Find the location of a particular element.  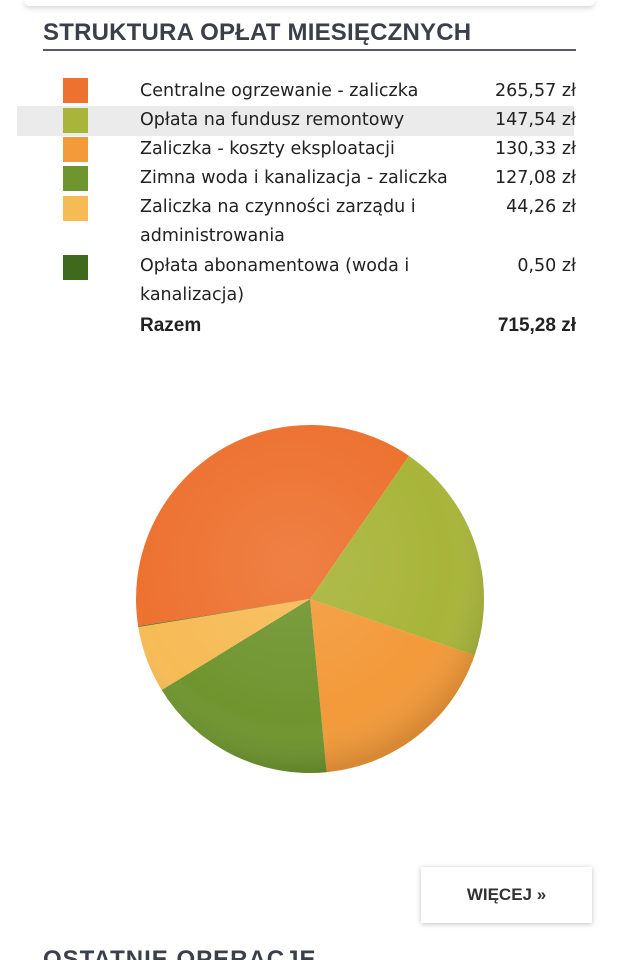

legend-amount: 147,54 zł is located at coordinates (535, 120).